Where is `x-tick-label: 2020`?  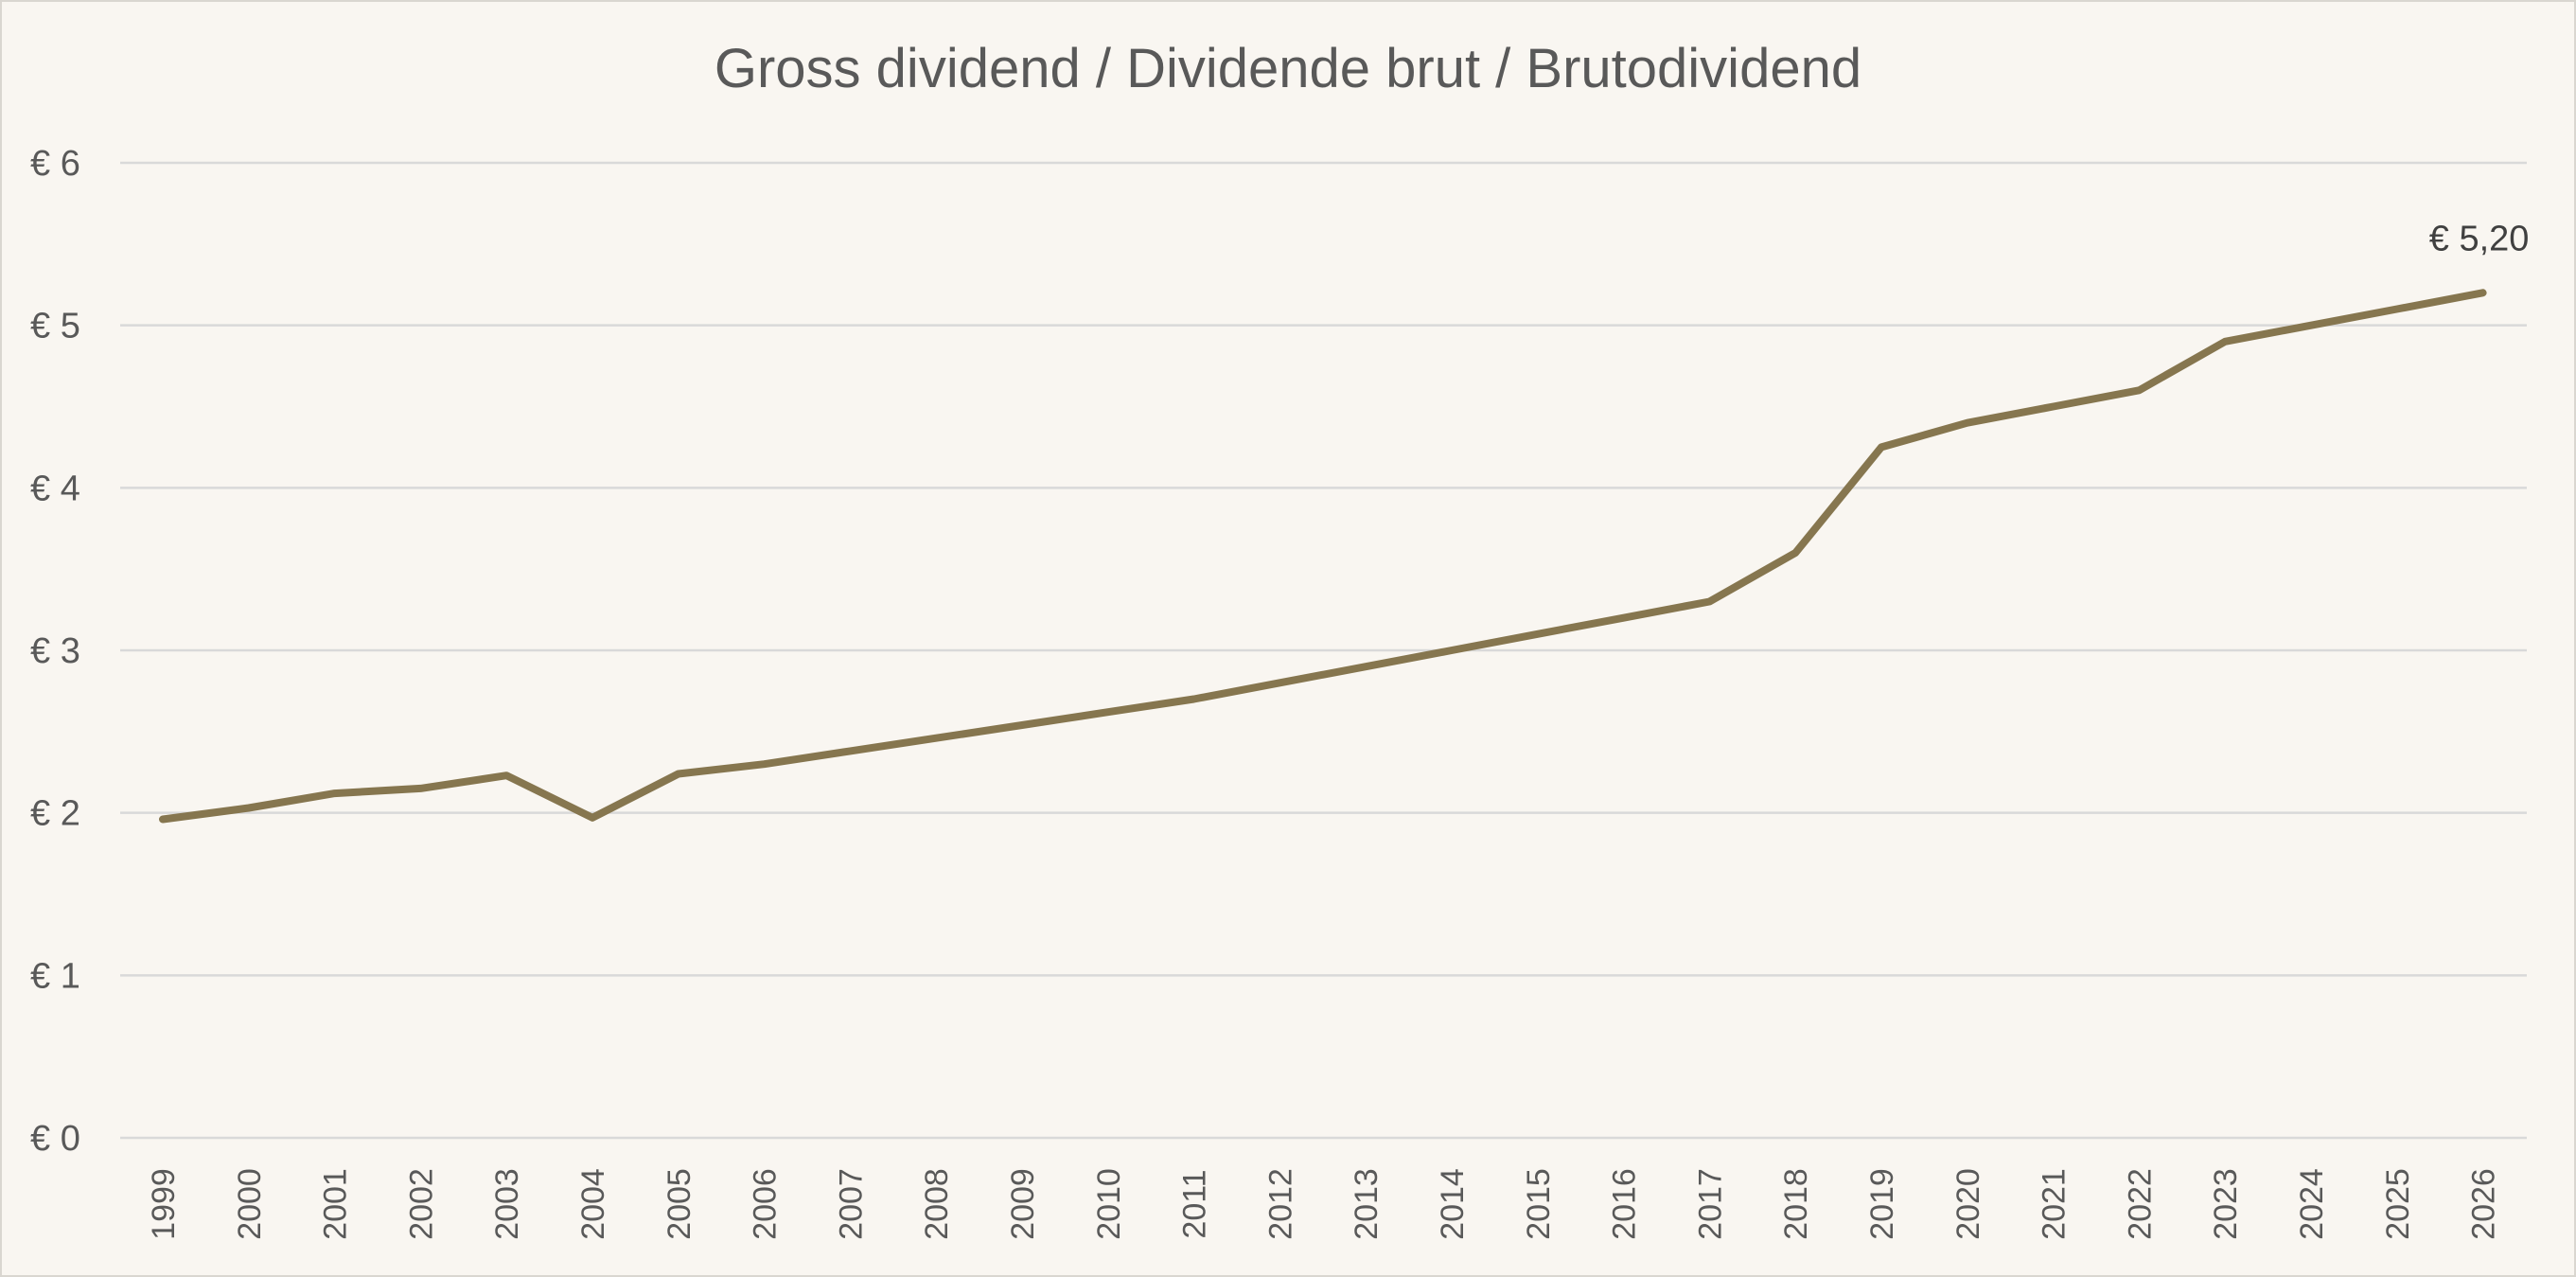
x-tick-label: 2020 is located at coordinates (1968, 1204).